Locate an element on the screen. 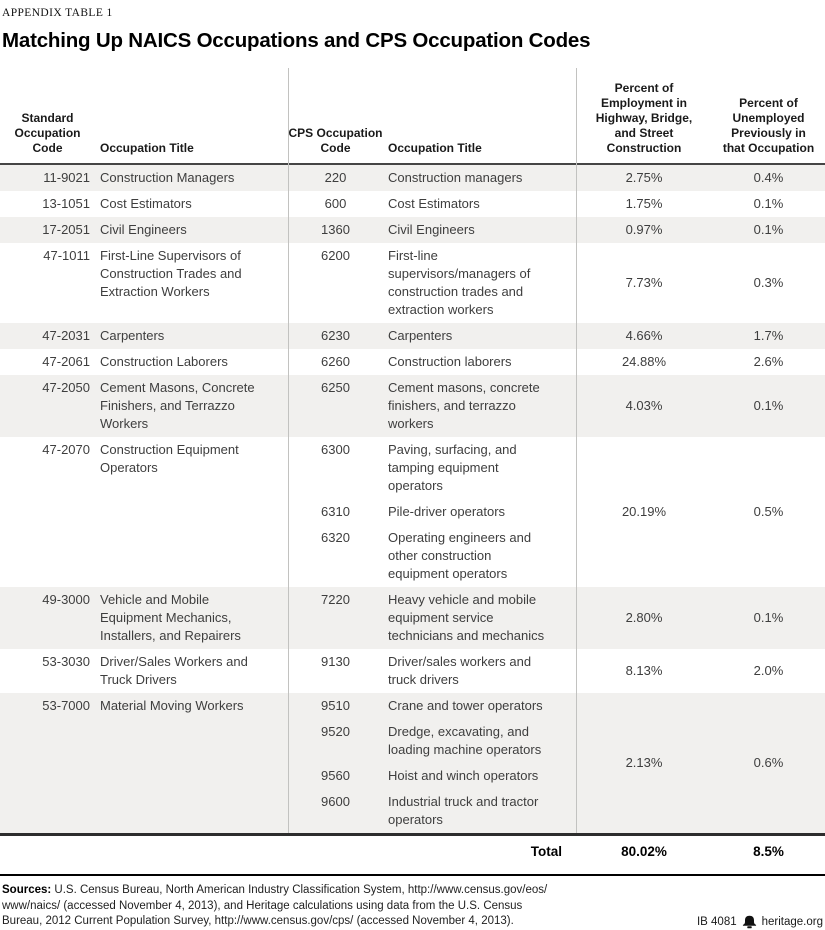  cps-subrow: 1360 Civil Engineers is located at coordinates (432, 230).